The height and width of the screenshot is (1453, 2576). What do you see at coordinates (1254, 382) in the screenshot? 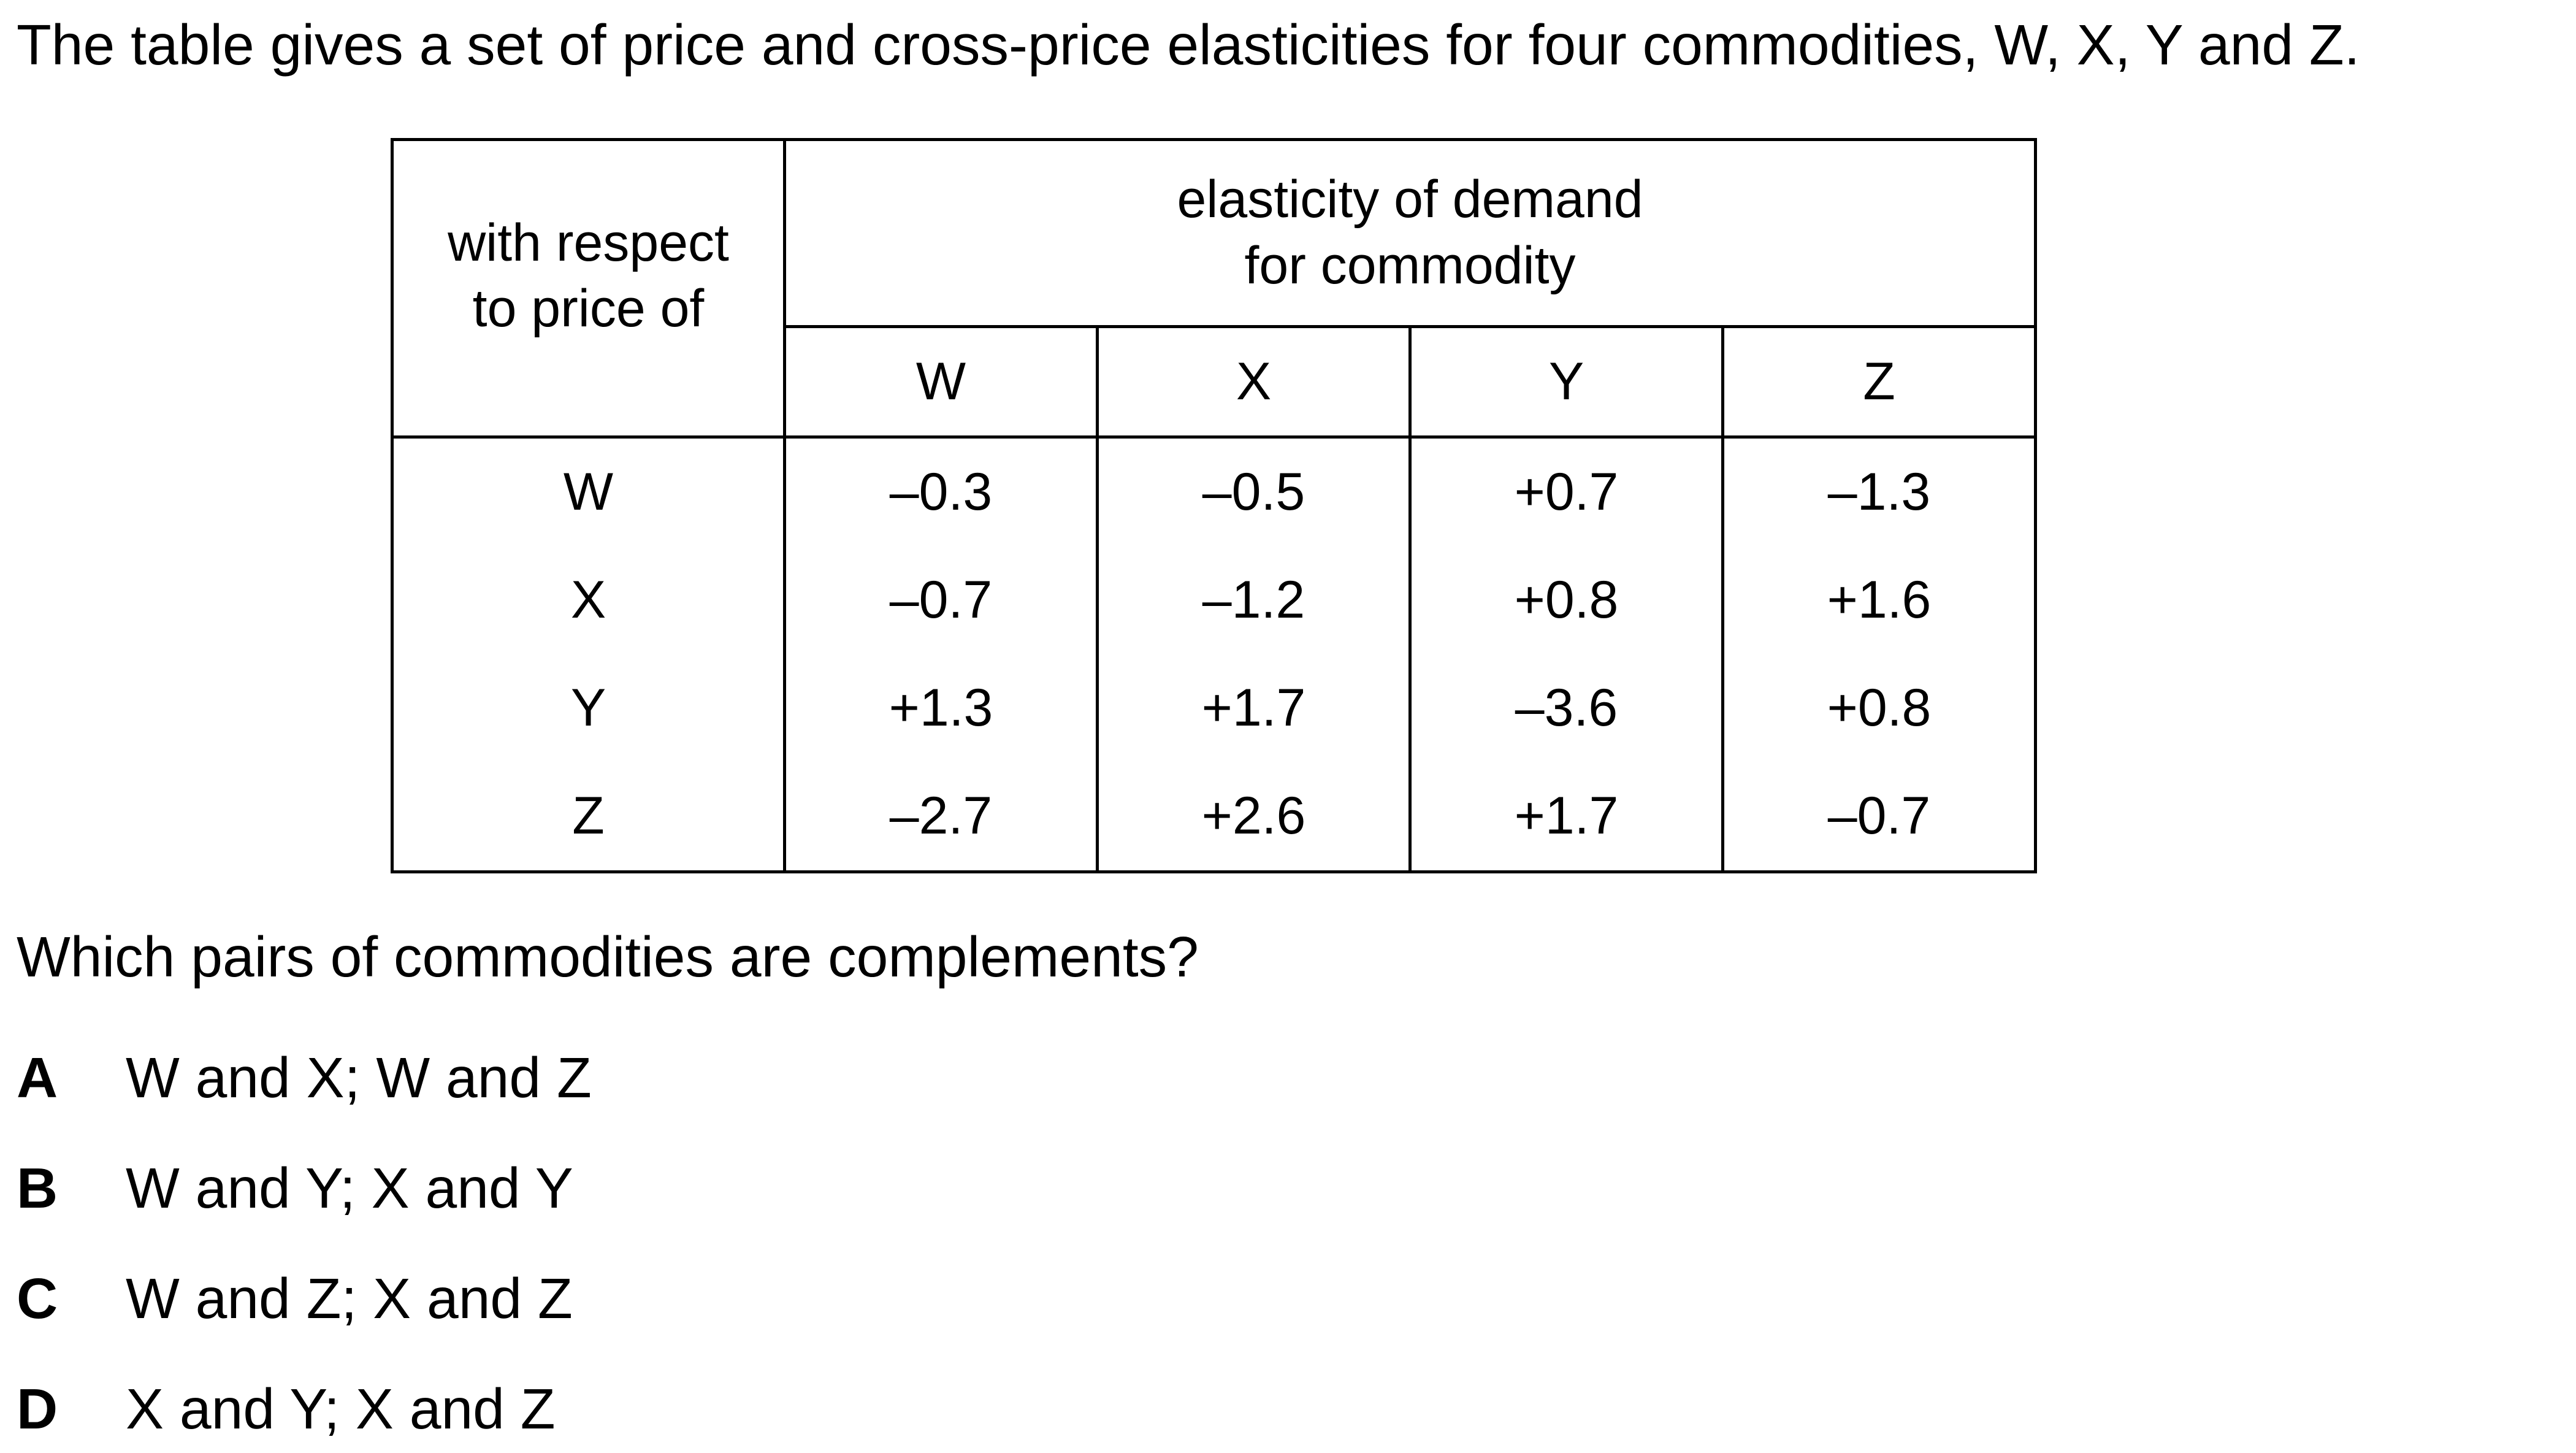
I see `column-header-x: X` at bounding box center [1254, 382].